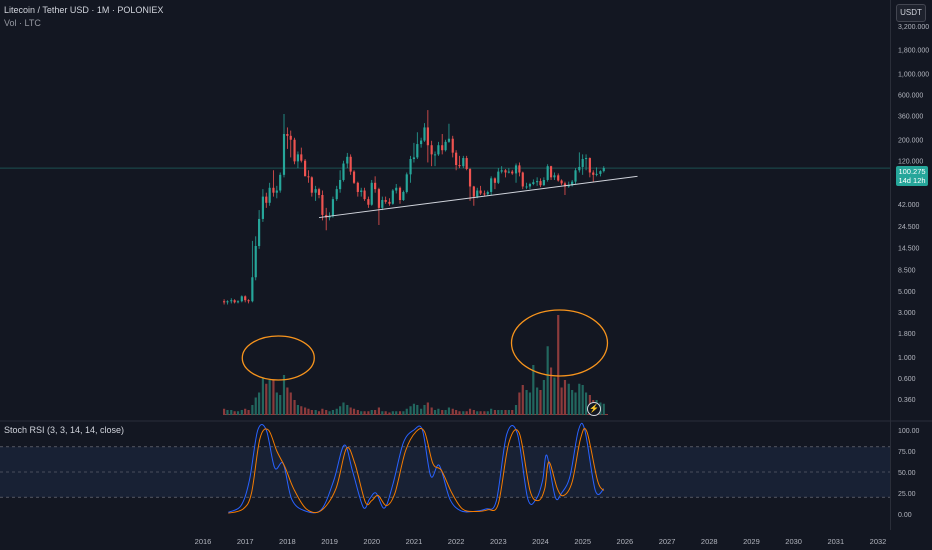 Image resolution: width=932 pixels, height=550 pixels. What do you see at coordinates (22, 23) in the screenshot?
I see `volume-legend: Vol · LTC` at bounding box center [22, 23].